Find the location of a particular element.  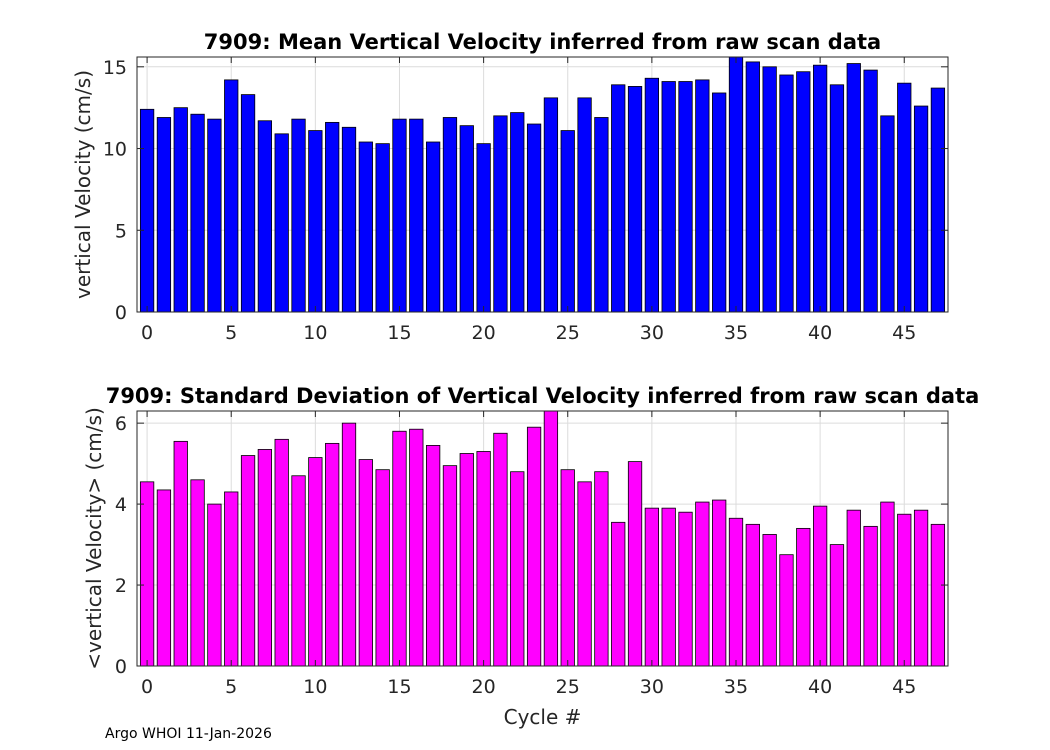

x-tick-label: 30 is located at coordinates (652, 687).